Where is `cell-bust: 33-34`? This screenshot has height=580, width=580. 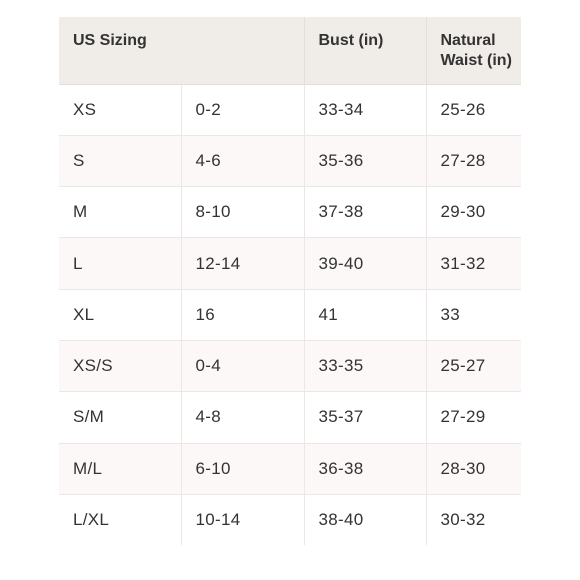 cell-bust: 33-34 is located at coordinates (365, 110).